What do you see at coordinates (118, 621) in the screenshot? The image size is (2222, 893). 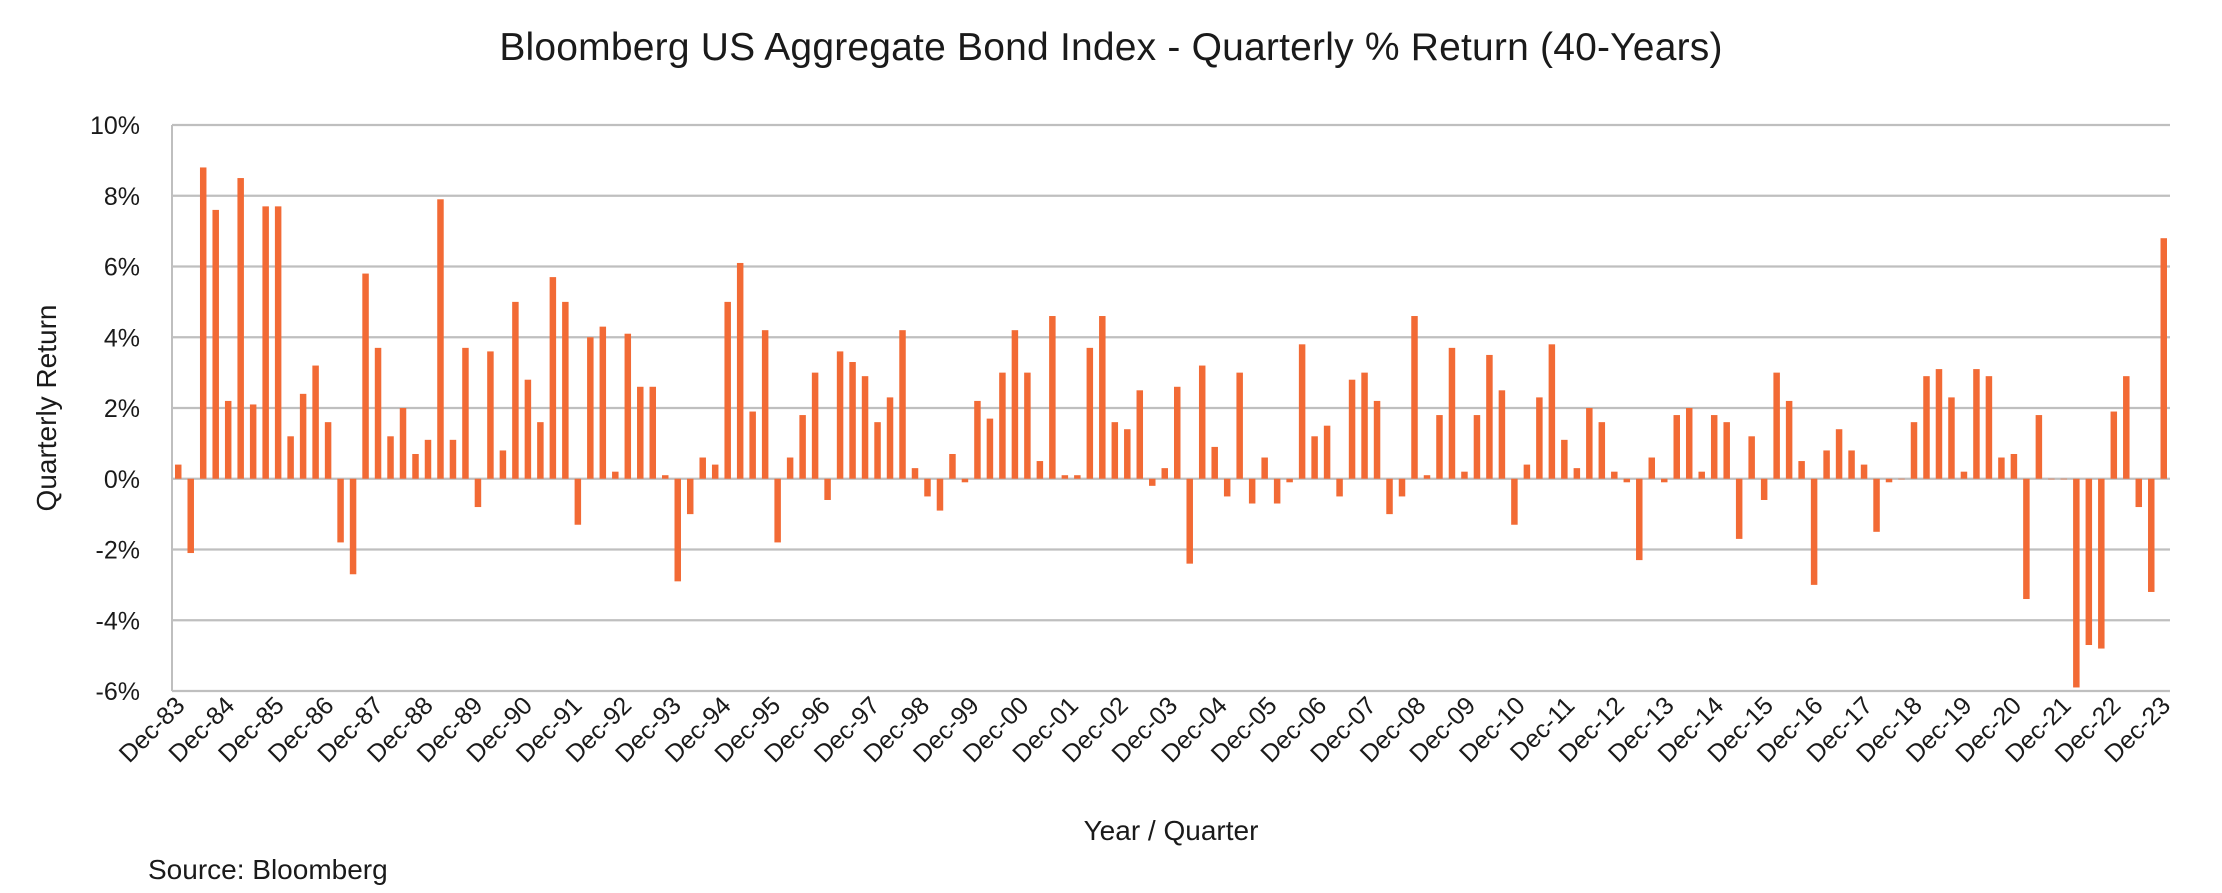 I see `y-tick-label: -4%` at bounding box center [118, 621].